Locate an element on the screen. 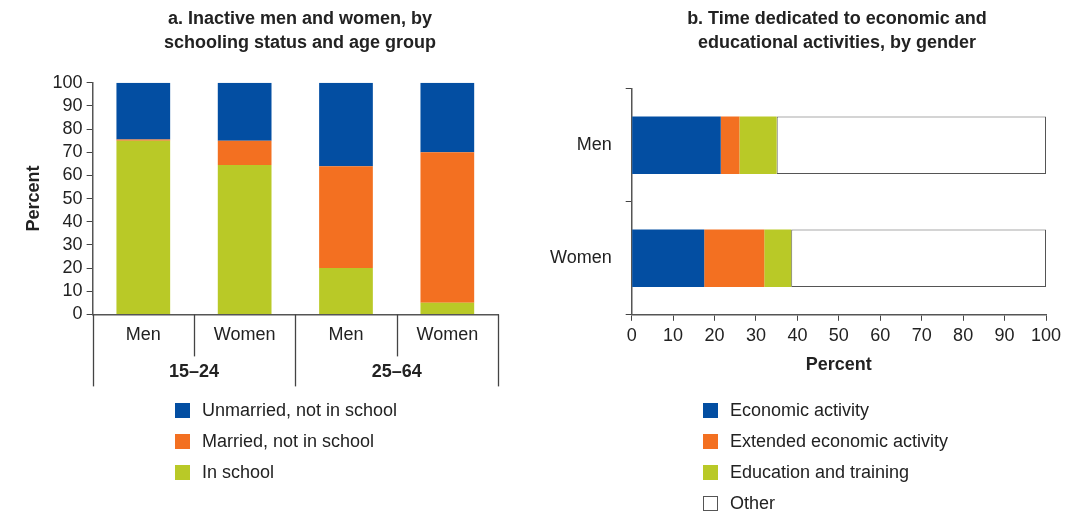 Image resolution: width=1069 pixels, height=513 pixels. x-tick-label: 40 is located at coordinates (797, 334).